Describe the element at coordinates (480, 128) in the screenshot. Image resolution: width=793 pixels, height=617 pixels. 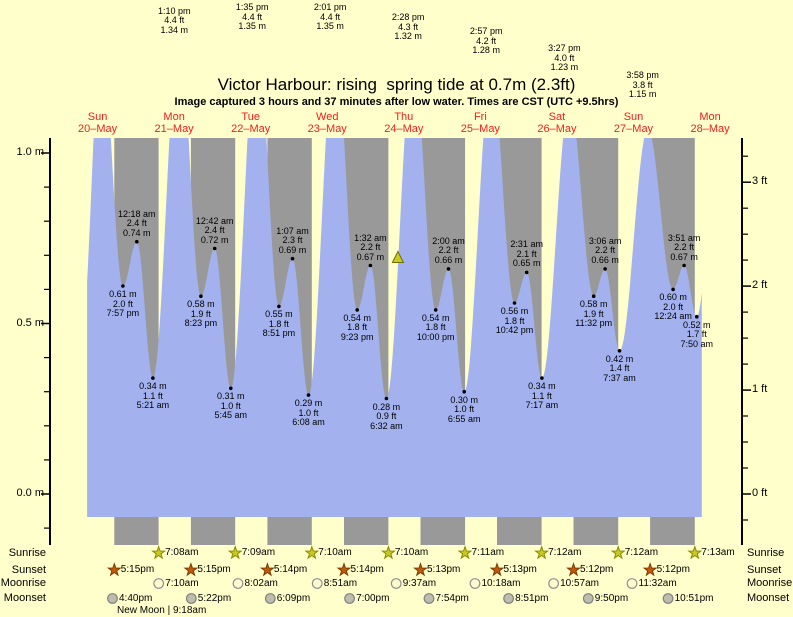
I see `day-label-date: 25–May` at that location.